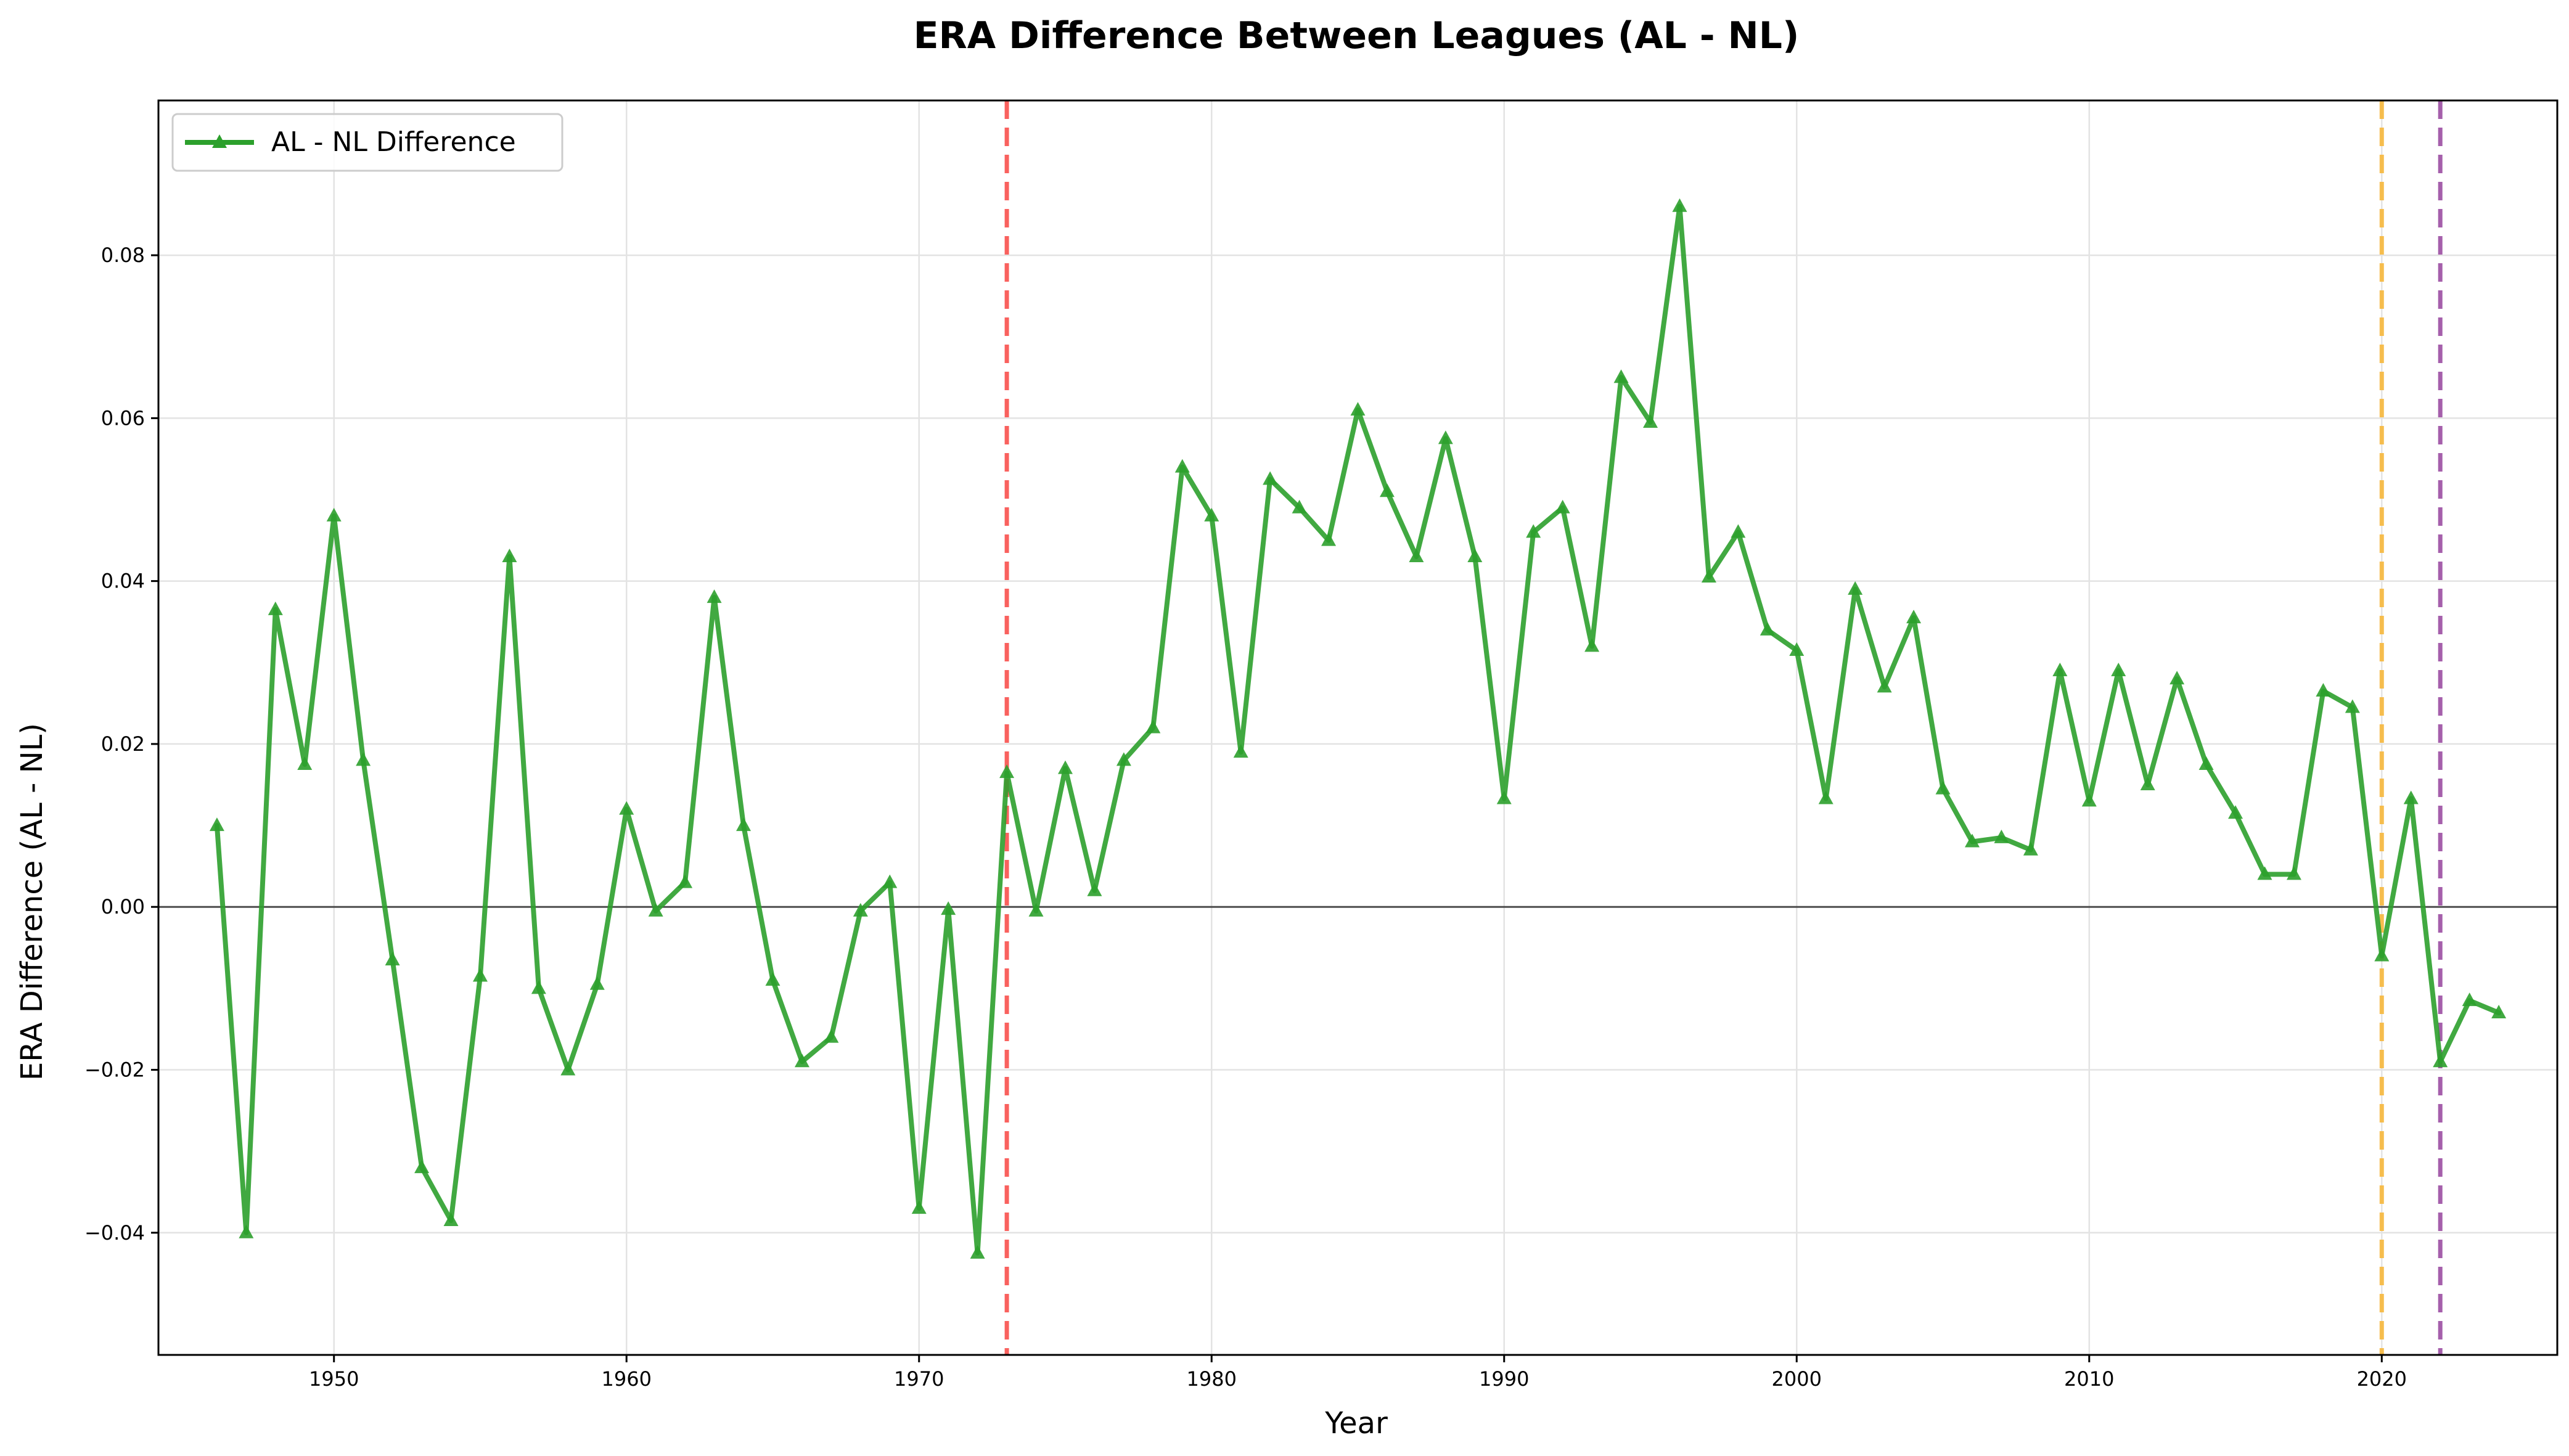 The image size is (2569, 1456). Describe the element at coordinates (1153, 726) in the screenshot. I see `data-point-1978` at that location.